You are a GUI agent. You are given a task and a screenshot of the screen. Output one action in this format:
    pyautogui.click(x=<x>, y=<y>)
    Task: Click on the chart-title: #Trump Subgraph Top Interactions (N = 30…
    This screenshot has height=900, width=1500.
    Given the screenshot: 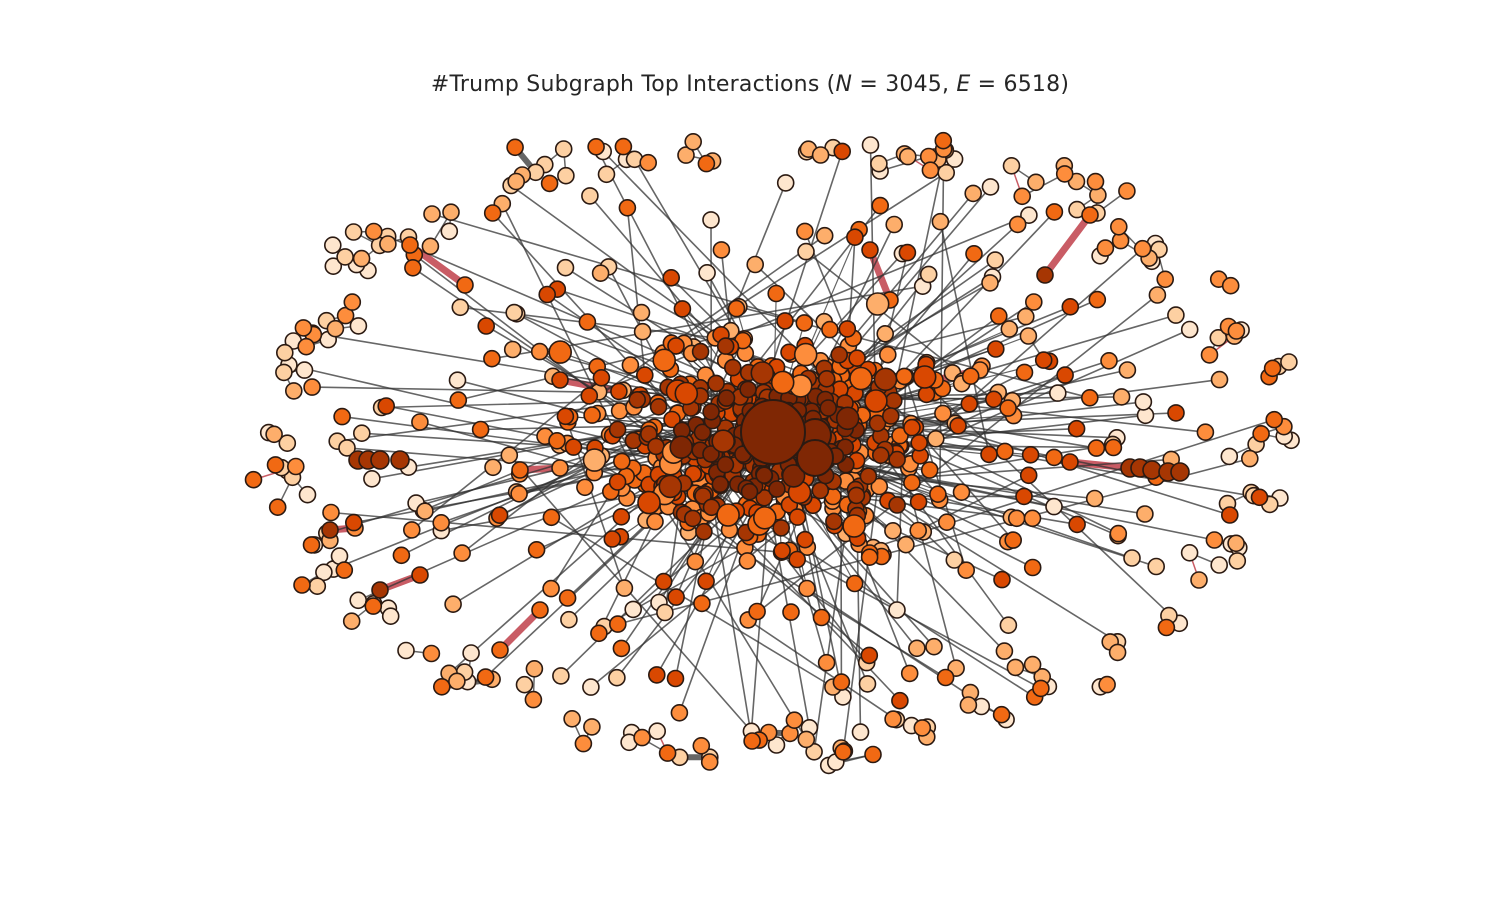 What is the action you would take?
    pyautogui.click(x=750, y=84)
    